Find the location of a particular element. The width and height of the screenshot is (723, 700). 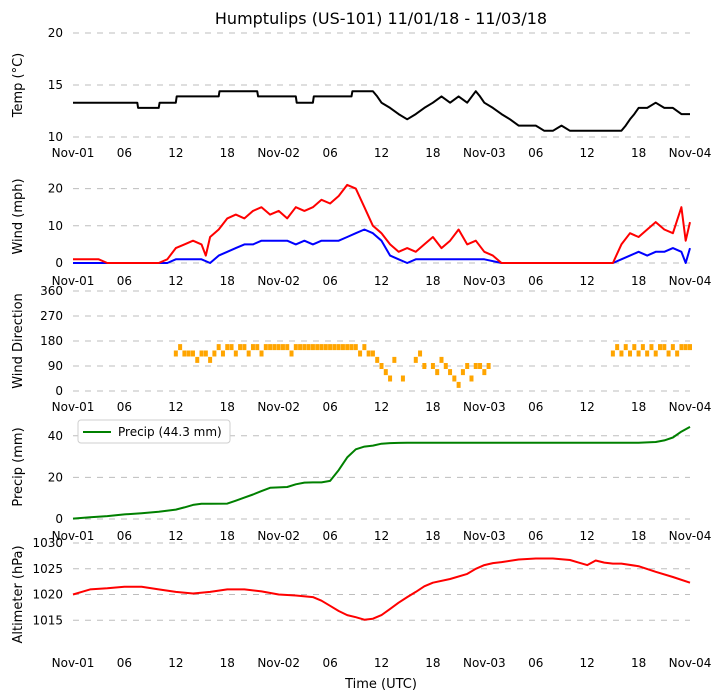

y-tick-label: 180 is located at coordinates (51, 341).